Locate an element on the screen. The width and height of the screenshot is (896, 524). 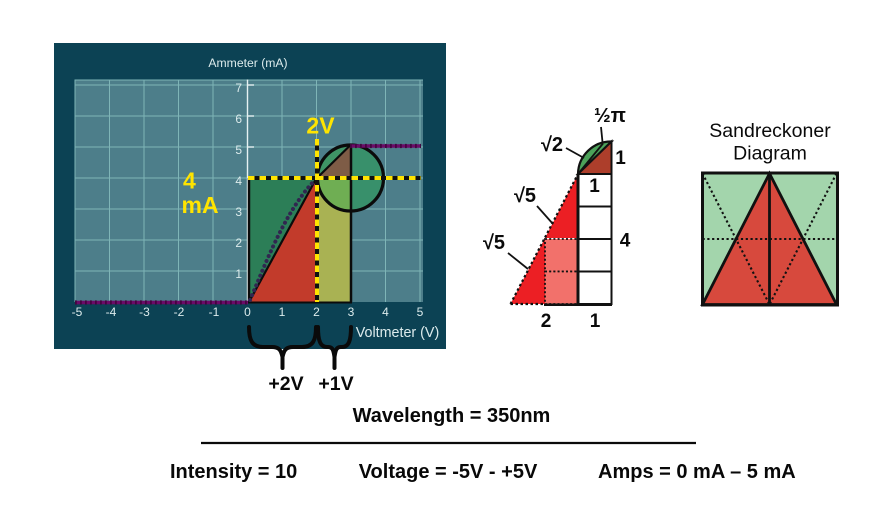
svg-text: Amps = 0 mA – 5 mA is located at coordinates (697, 472).